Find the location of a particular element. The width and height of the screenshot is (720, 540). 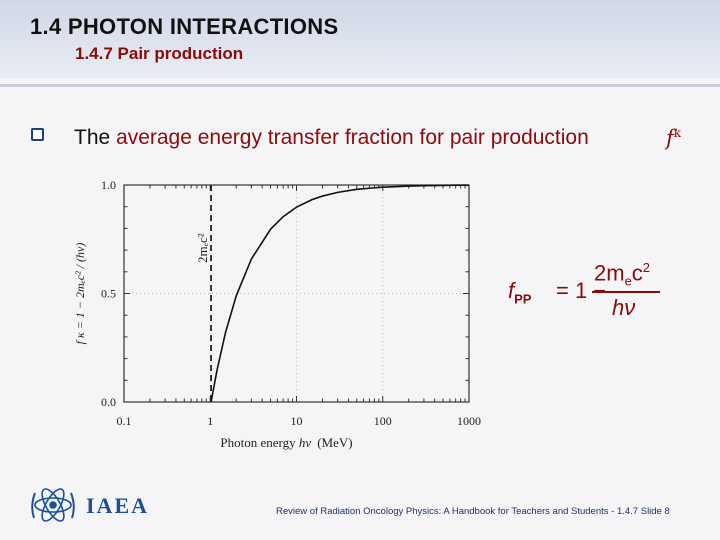

bullet-symbol-f: f is located at coordinates (670, 138).